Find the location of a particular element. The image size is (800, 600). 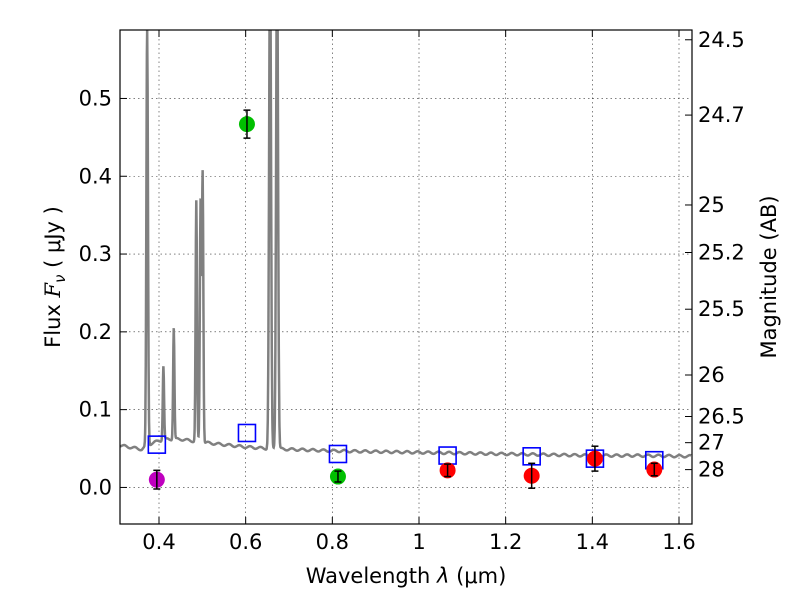

magnitude-tick-label: 27 is located at coordinates (711, 443).